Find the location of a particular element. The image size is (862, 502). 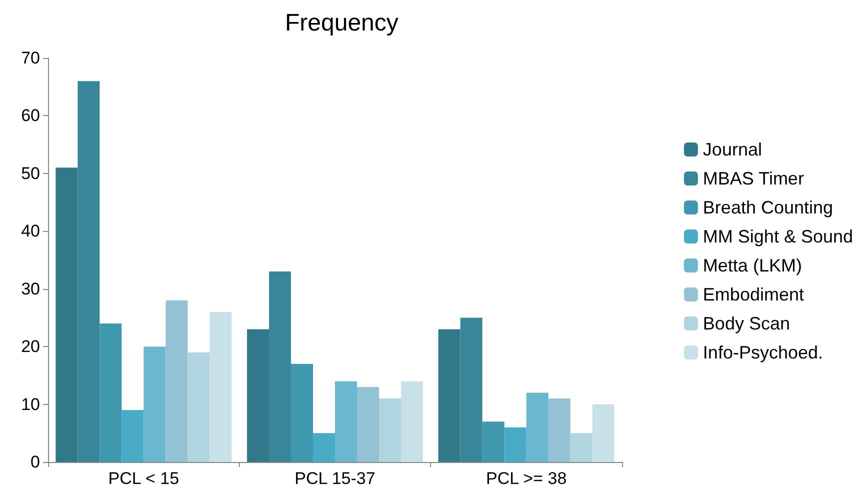

x-tick-label: PCL < 15 is located at coordinates (144, 478).